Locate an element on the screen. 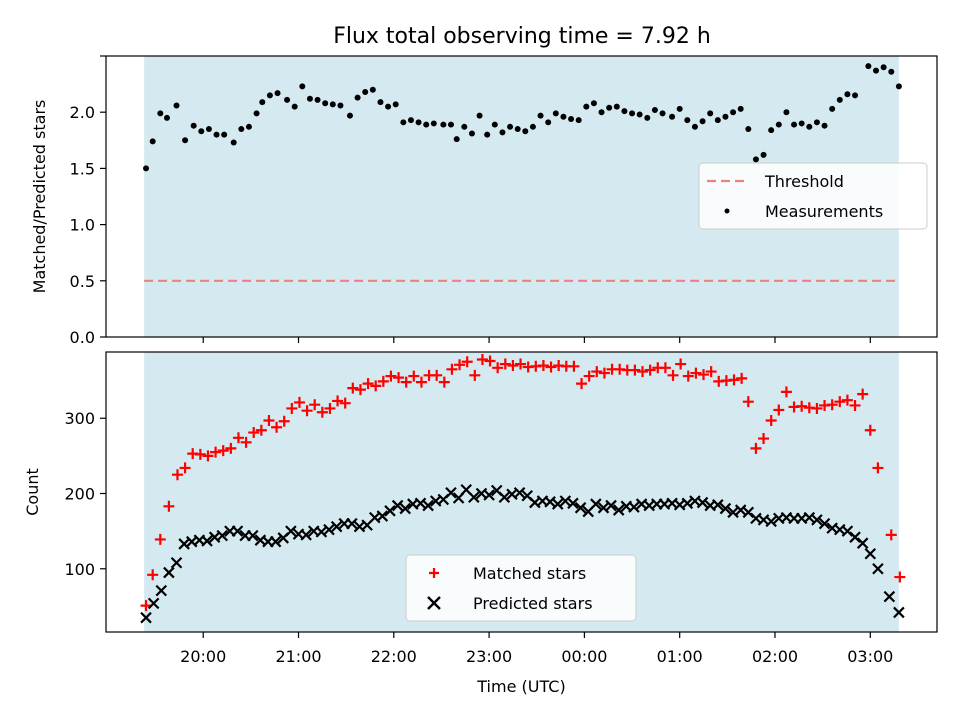 The image size is (960, 720). legend-measurements-swatch is located at coordinates (727, 211).